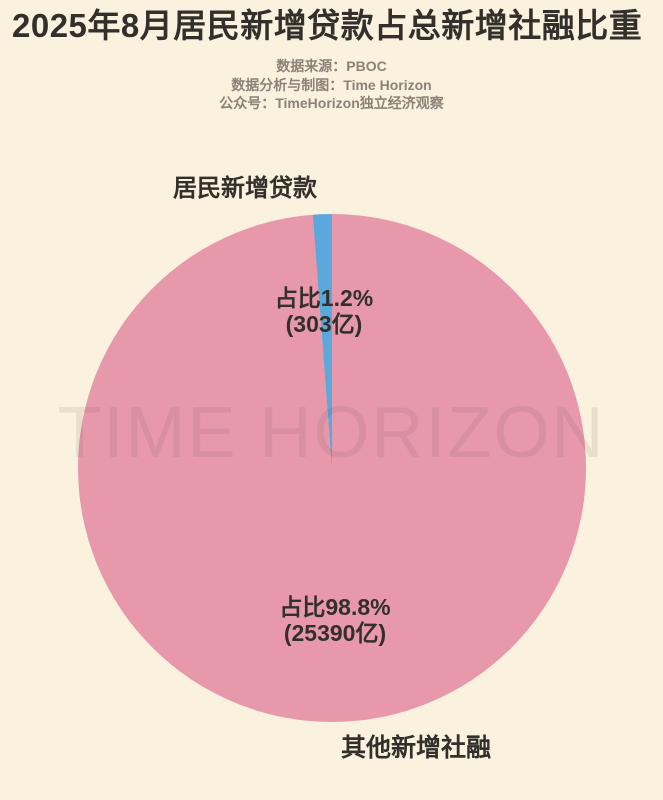  I want to click on page-title: 2025年8月居民新增贷款占总新增社融比重, so click(327, 25).